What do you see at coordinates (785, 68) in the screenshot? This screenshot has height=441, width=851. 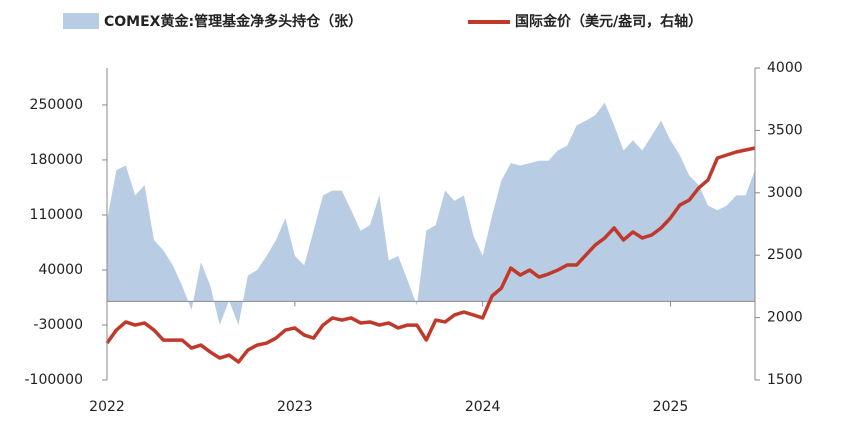 I see `y2-tick-label: 4000` at bounding box center [785, 68].